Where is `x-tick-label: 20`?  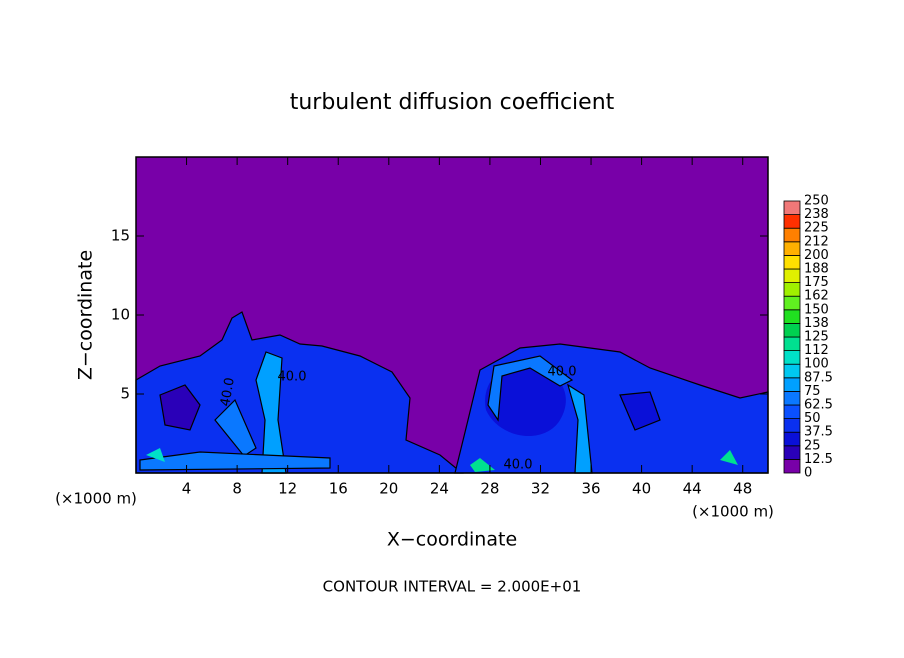 x-tick-label: 20 is located at coordinates (388, 489).